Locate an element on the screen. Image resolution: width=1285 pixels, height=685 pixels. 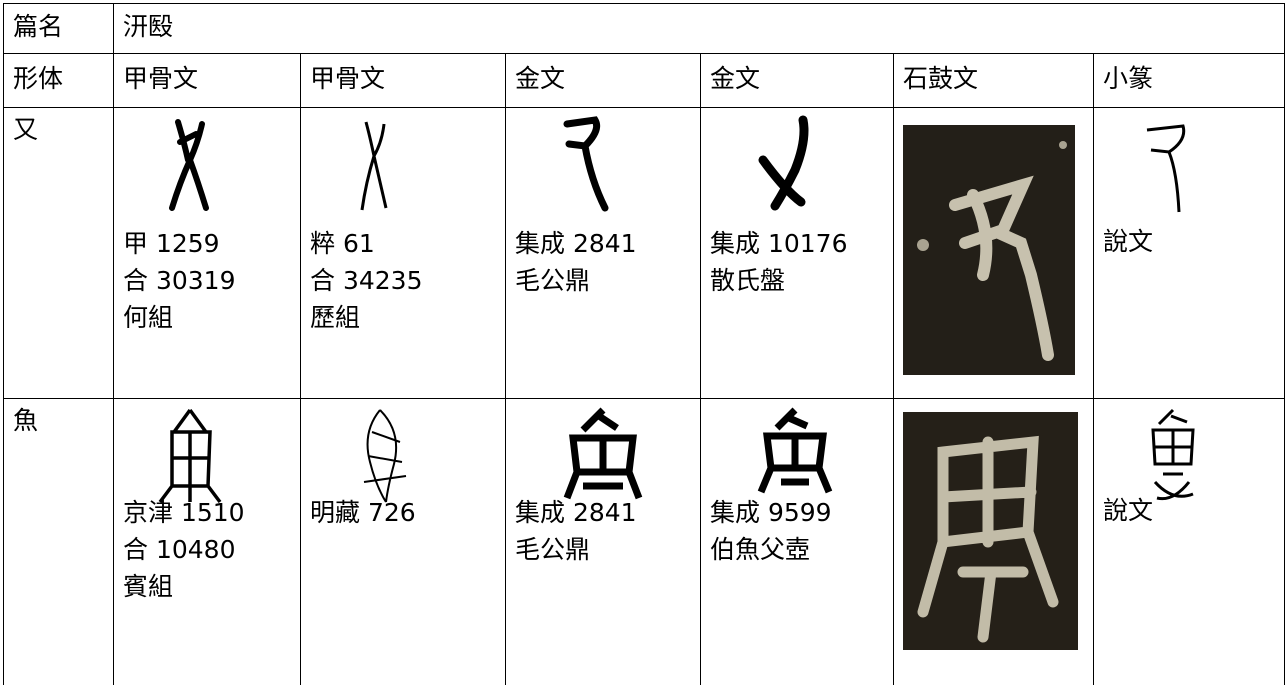
cell-text: 合 34235 is located at coordinates (366, 280).